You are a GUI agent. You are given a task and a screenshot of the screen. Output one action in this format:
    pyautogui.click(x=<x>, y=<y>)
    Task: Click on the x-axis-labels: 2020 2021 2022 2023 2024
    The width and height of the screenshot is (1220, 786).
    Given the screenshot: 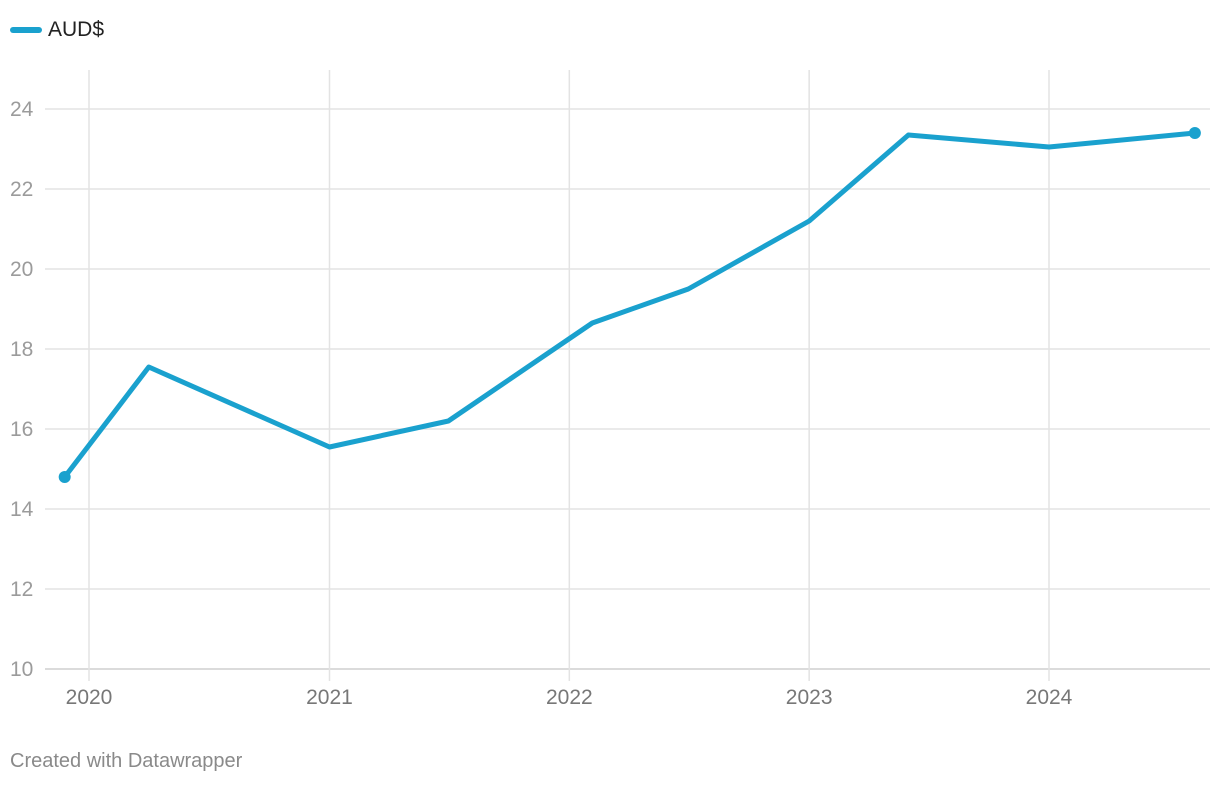 What is the action you would take?
    pyautogui.click(x=569, y=697)
    